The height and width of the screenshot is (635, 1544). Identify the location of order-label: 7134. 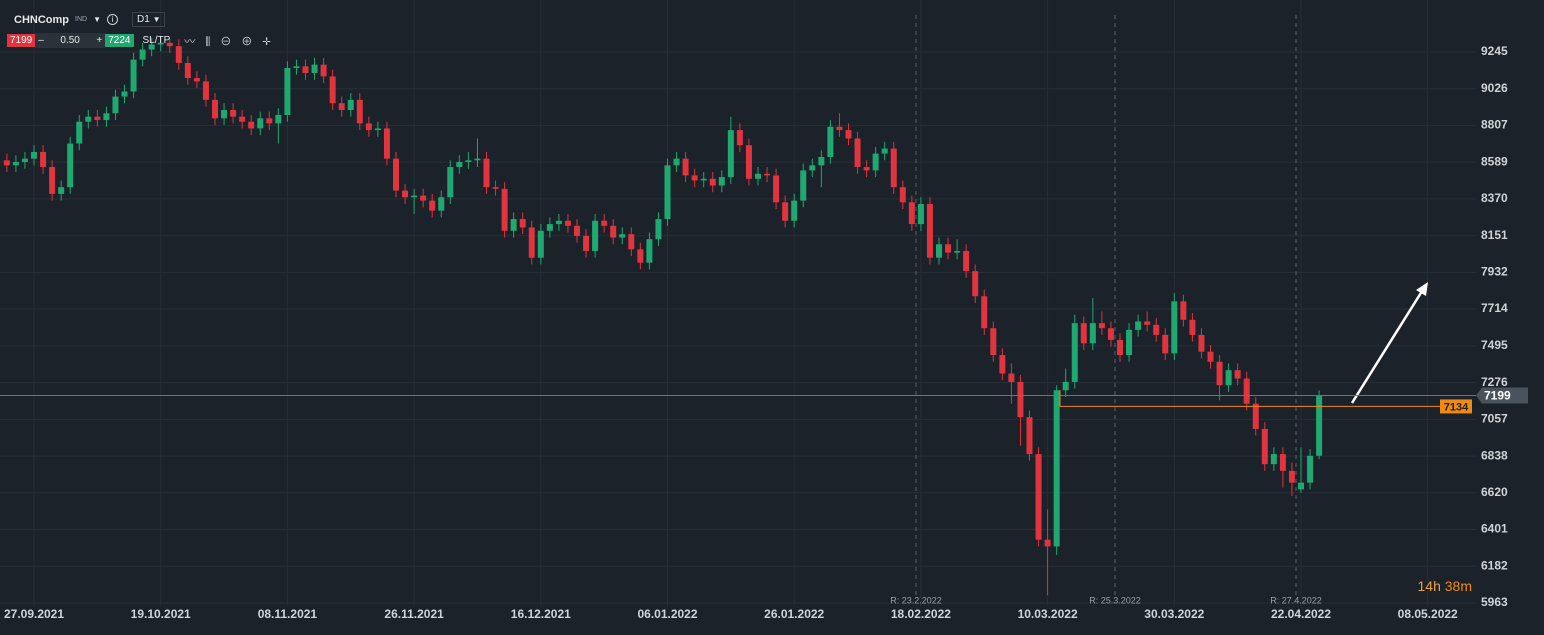
(1456, 407).